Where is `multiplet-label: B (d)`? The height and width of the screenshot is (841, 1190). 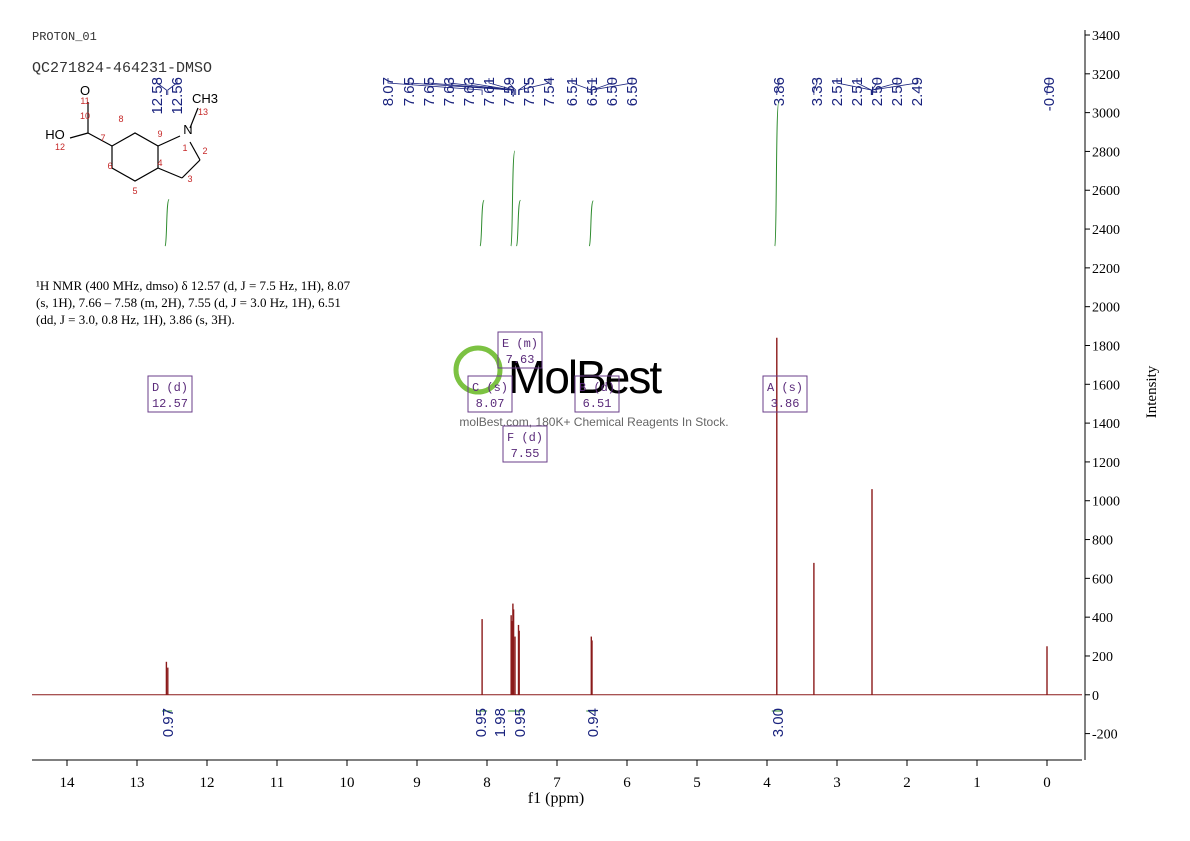 multiplet-label: B (d) is located at coordinates (597, 388).